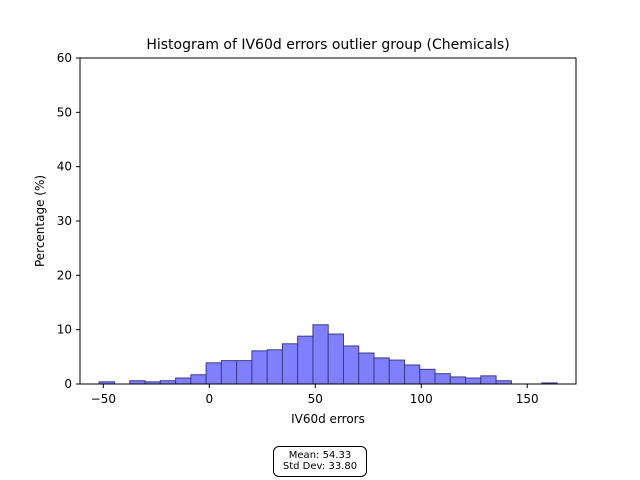 The width and height of the screenshot is (640, 480). What do you see at coordinates (209, 399) in the screenshot?
I see `x-tick-label: 0` at bounding box center [209, 399].